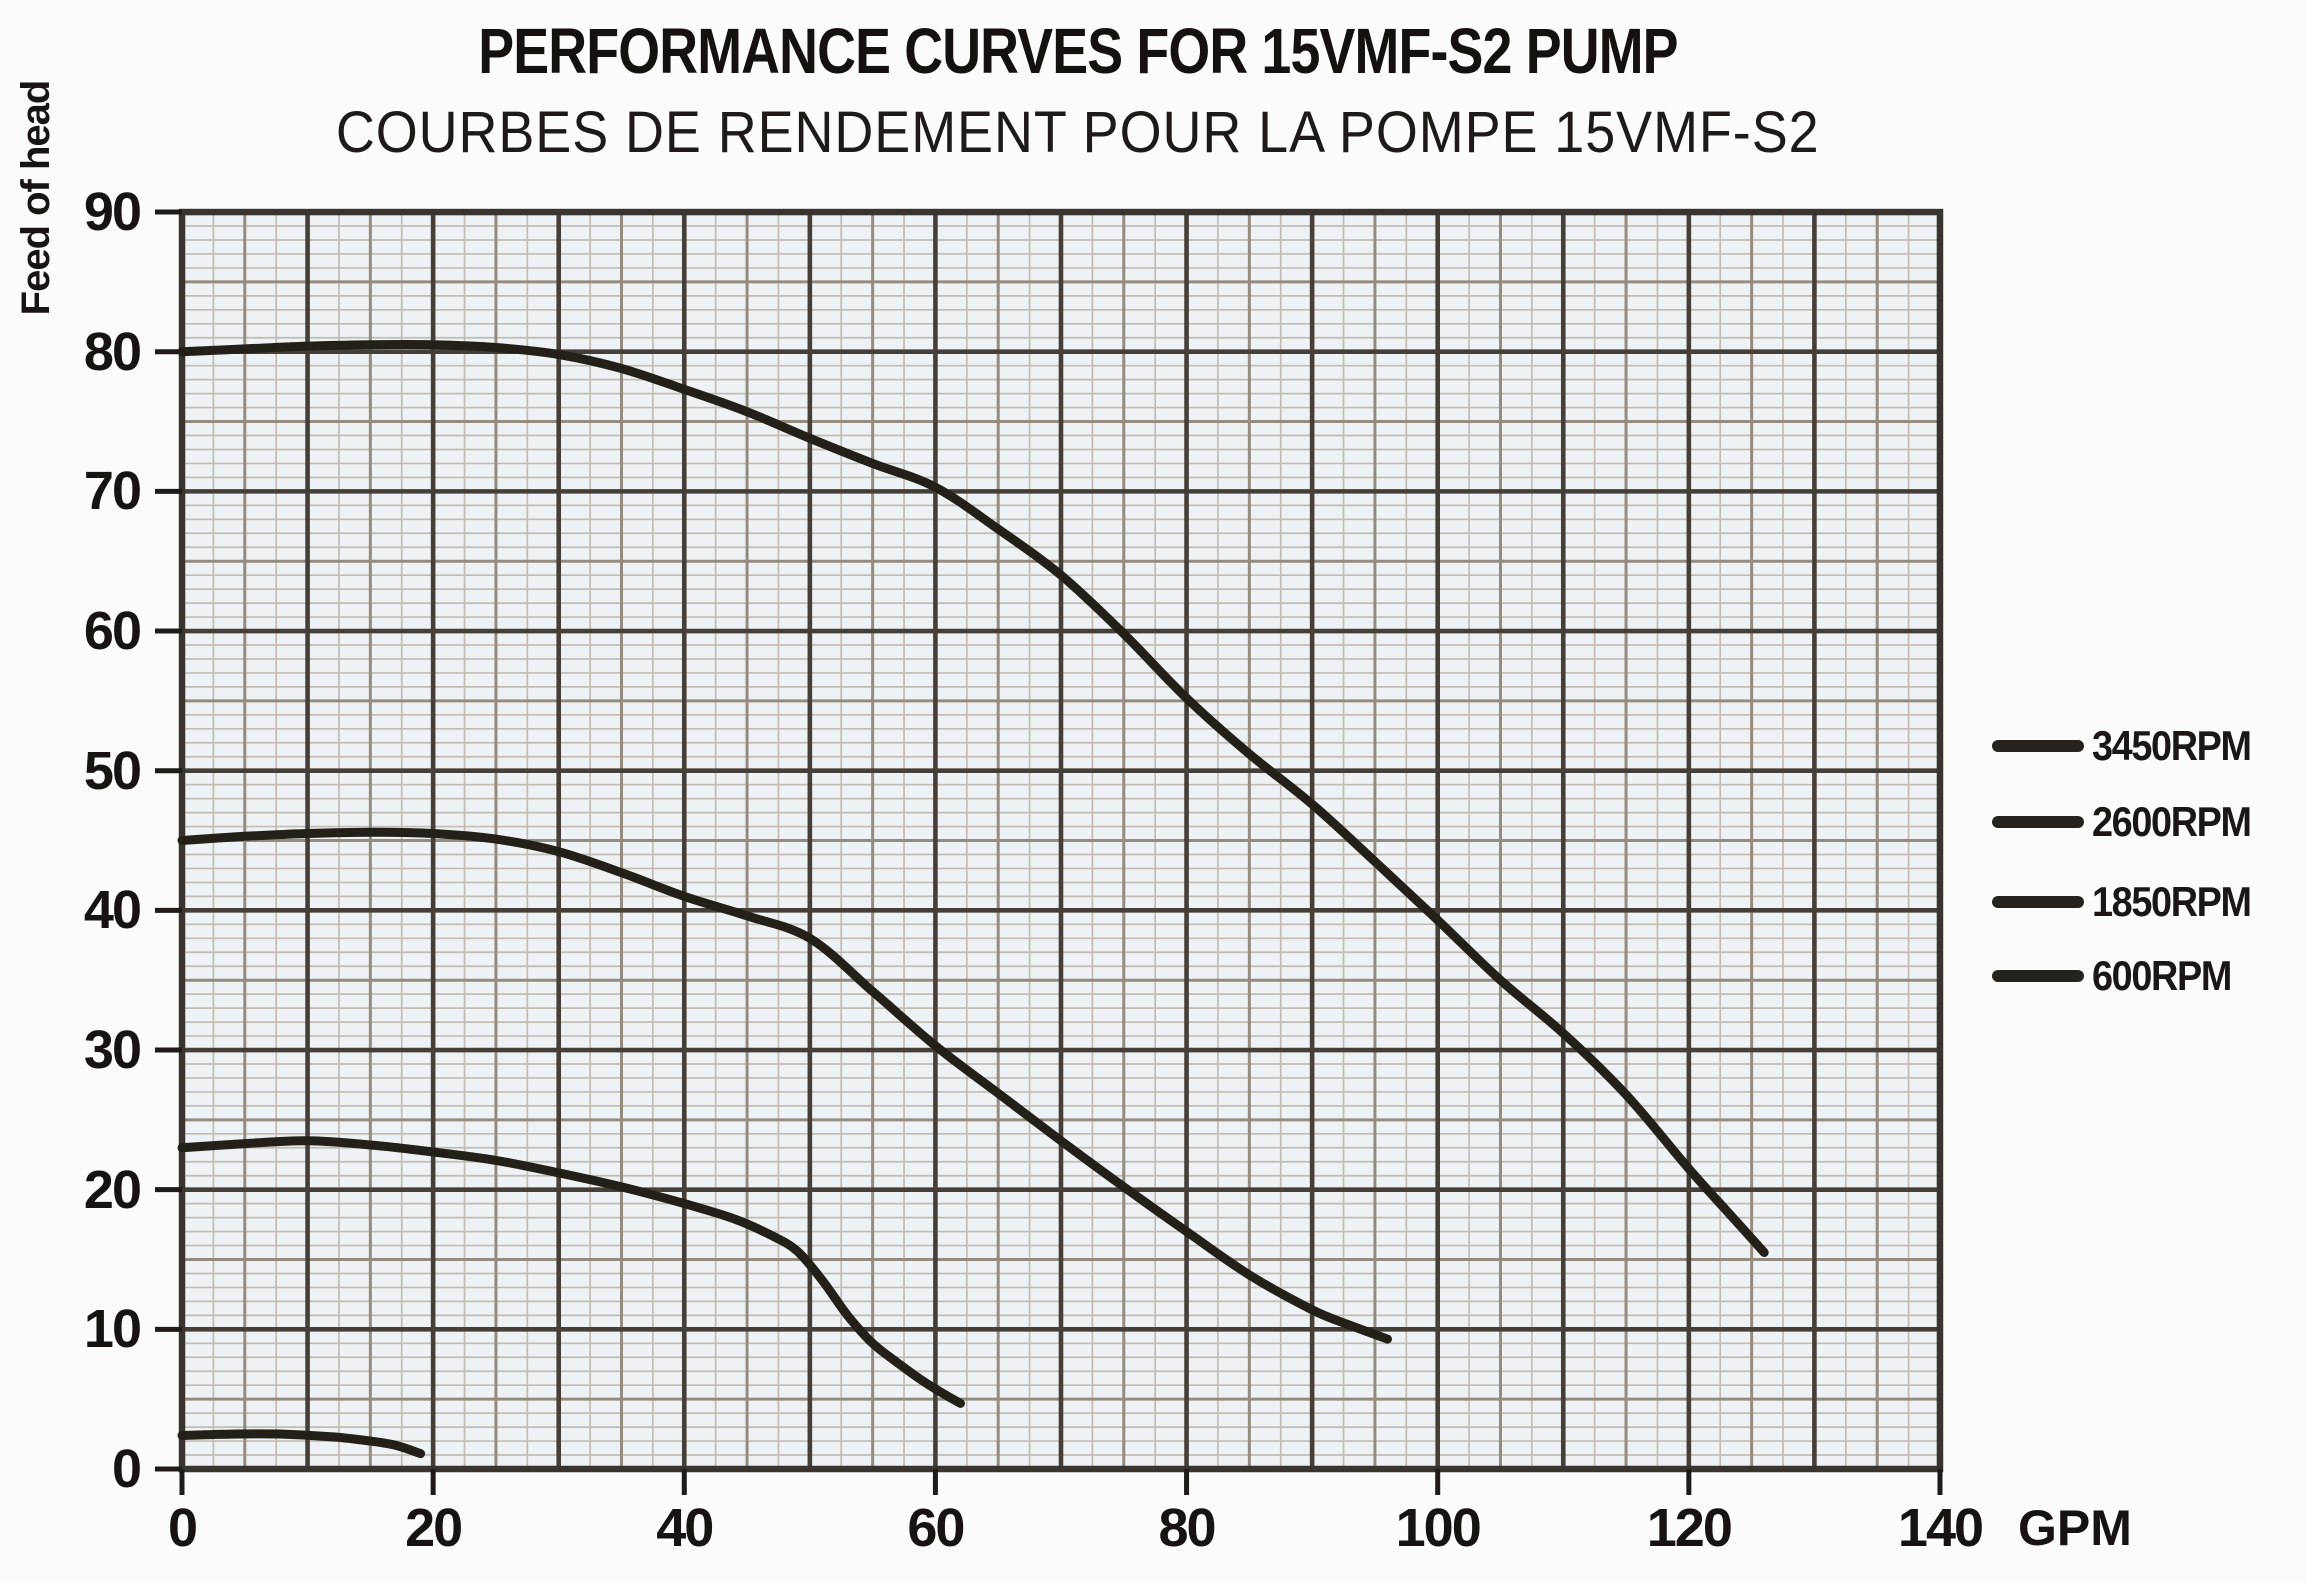 This screenshot has height=1582, width=2306. I want to click on curve-600rpm, so click(301, 1444).